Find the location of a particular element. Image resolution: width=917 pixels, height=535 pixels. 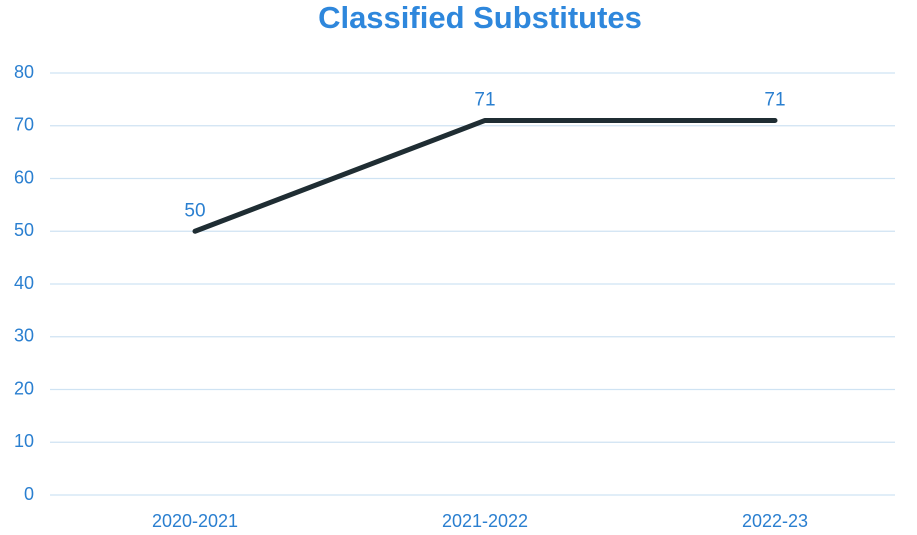

y-tick-label: 50 is located at coordinates (24, 230).